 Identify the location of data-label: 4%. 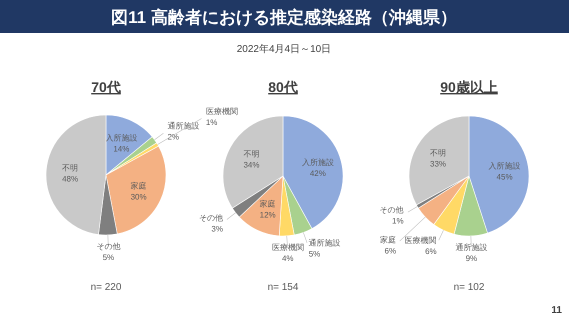
(288, 258).